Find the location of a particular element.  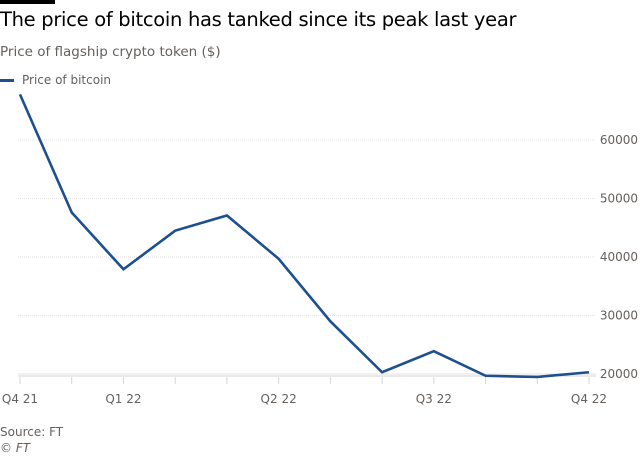

x-tick-label: Q1 22 is located at coordinates (123, 399).